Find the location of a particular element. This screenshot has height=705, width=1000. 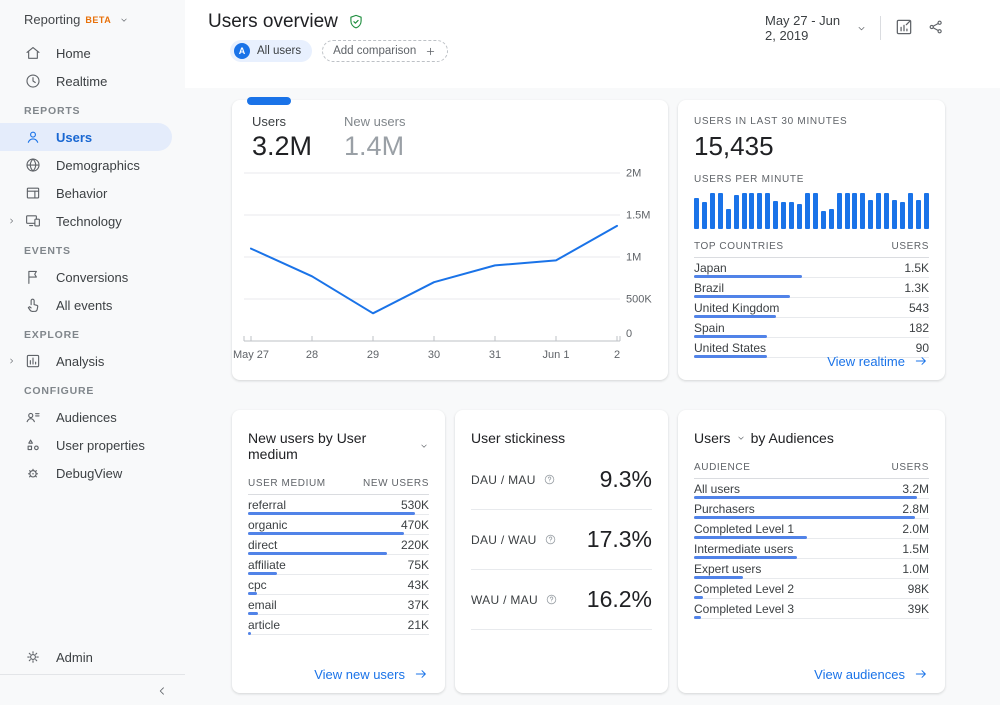

sidebar-item-all-events: All events is located at coordinates (86, 305).